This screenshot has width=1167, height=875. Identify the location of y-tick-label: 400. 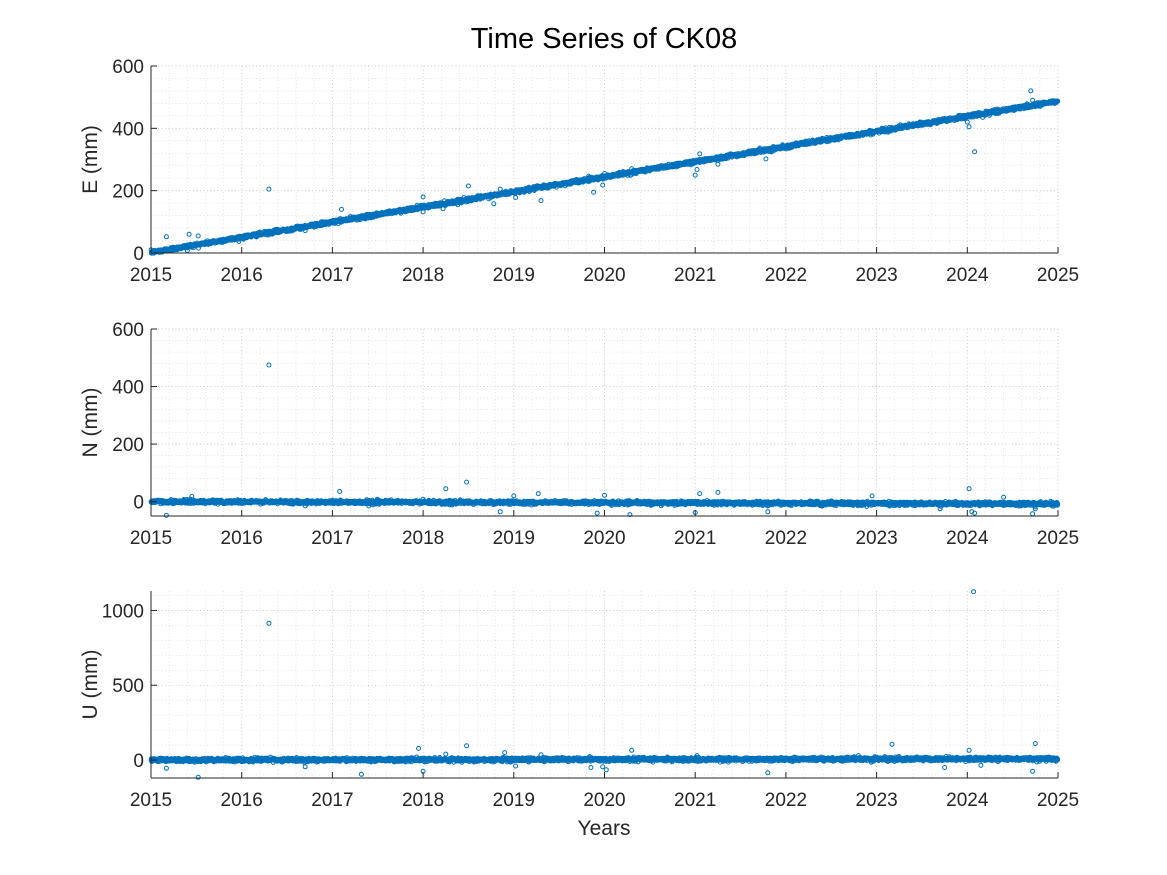
(128, 129).